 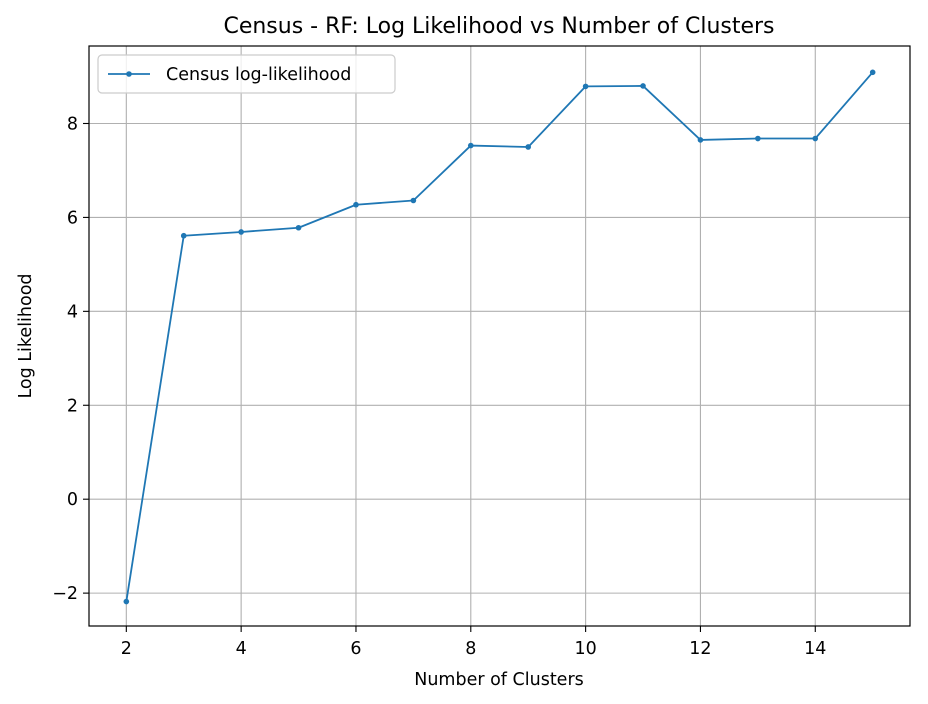 I want to click on legend-box, so click(x=246, y=74).